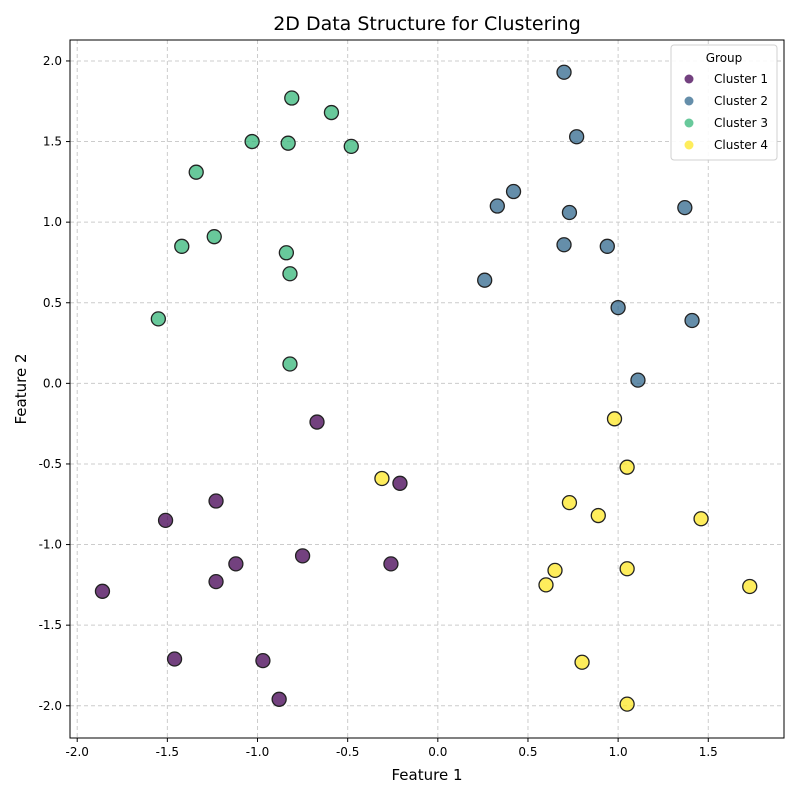 The width and height of the screenshot is (800, 800). Describe the element at coordinates (52, 142) in the screenshot. I see `y-tick-label: 1.5` at that location.